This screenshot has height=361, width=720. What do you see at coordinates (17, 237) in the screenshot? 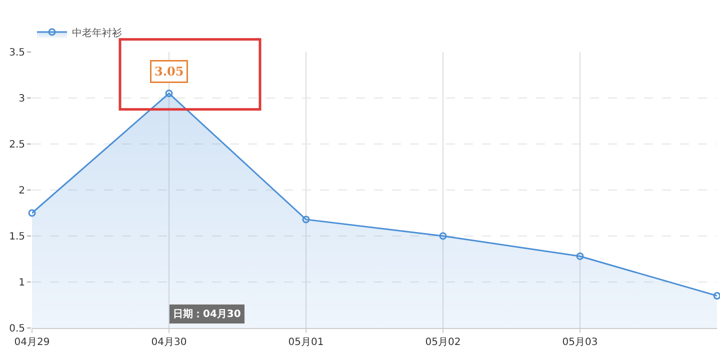
I see `y-tick-label: 1.5` at bounding box center [17, 237].